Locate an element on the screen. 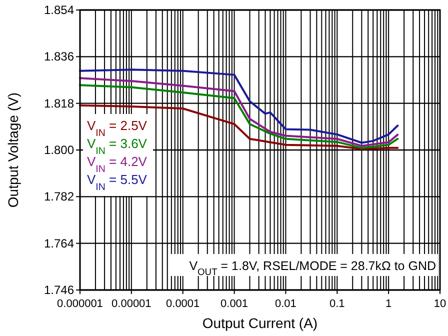 The image size is (448, 336). x-tick-label: 10 is located at coordinates (440, 304).